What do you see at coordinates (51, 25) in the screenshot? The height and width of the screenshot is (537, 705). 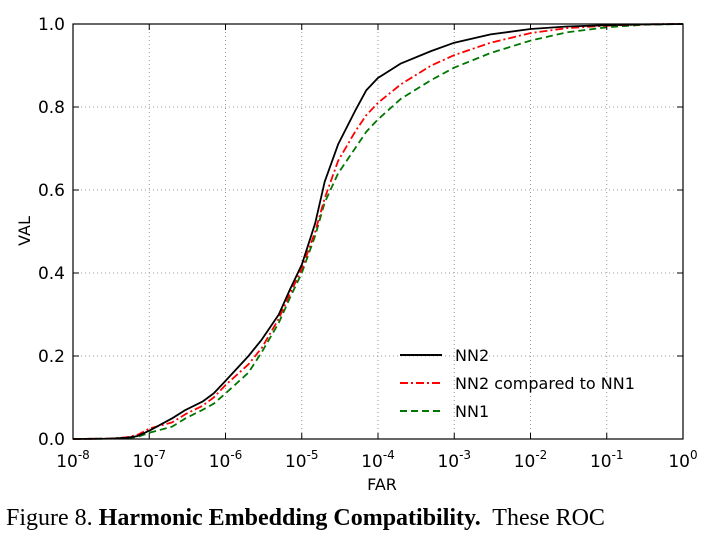 I see `y-tick-label: 1.0` at bounding box center [51, 25].